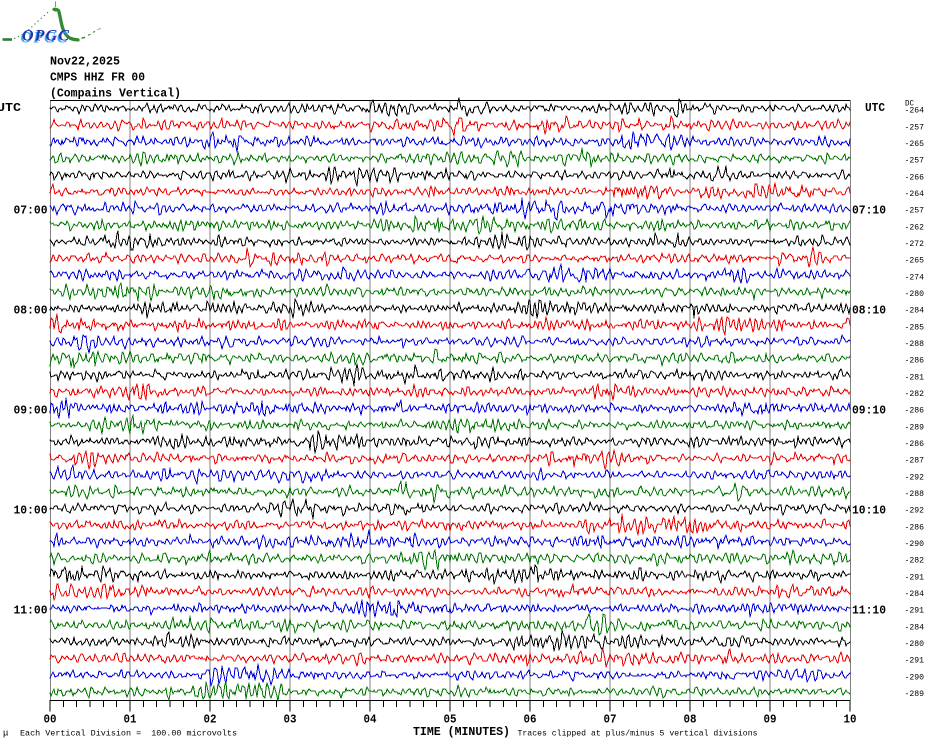  Describe the element at coordinates (915, 327) in the screenshot. I see `svg-text: -285` at that location.